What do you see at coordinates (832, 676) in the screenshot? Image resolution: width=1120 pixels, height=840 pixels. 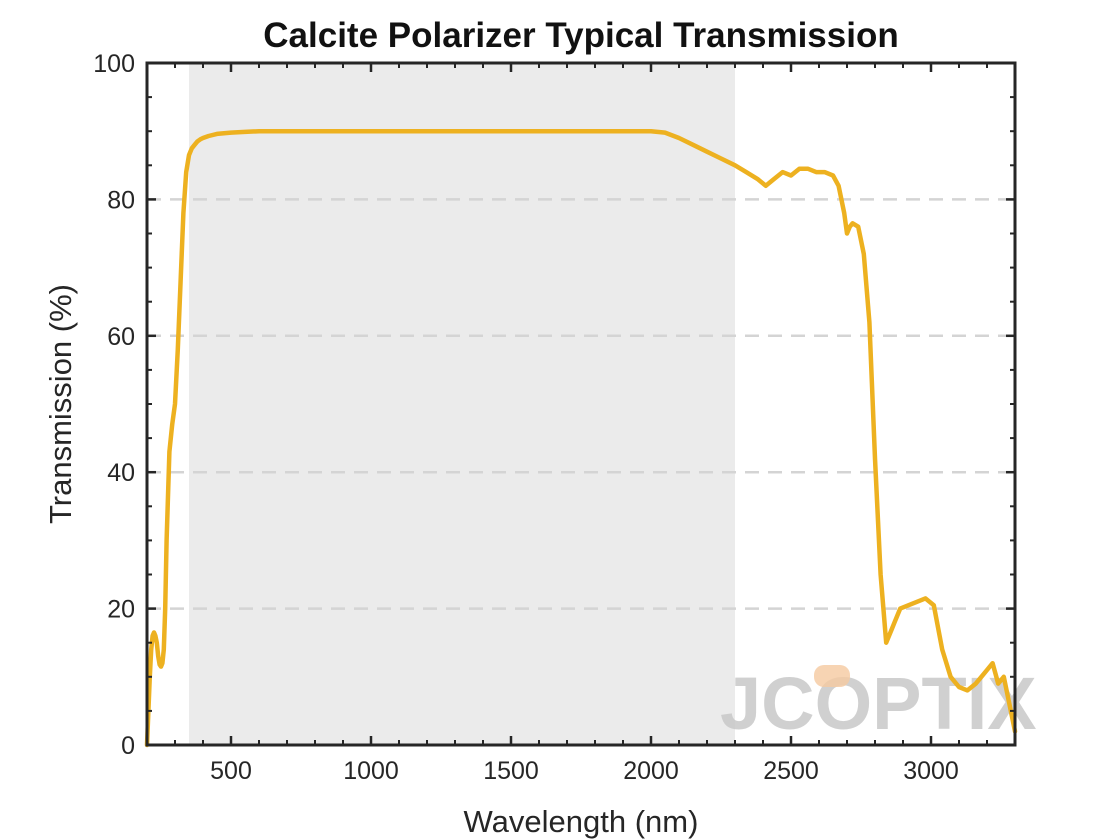 I see `watermark-accent` at bounding box center [832, 676].